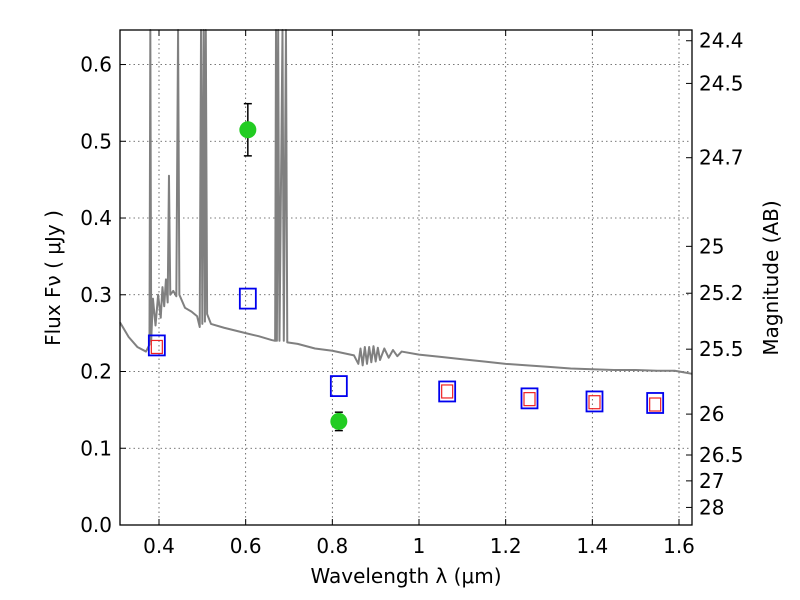 The width and height of the screenshot is (800, 600). I want to click on y-tick-label: 0.4, so click(96, 218).